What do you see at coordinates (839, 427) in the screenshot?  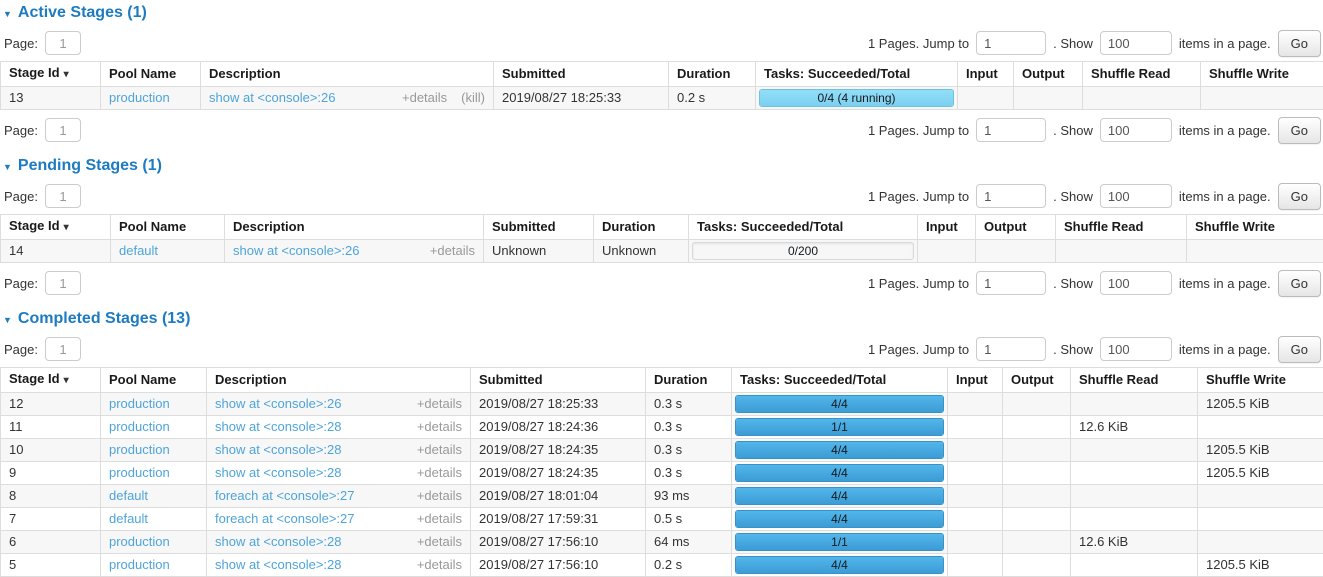 I see `task-progress-bar: 1/1` at bounding box center [839, 427].